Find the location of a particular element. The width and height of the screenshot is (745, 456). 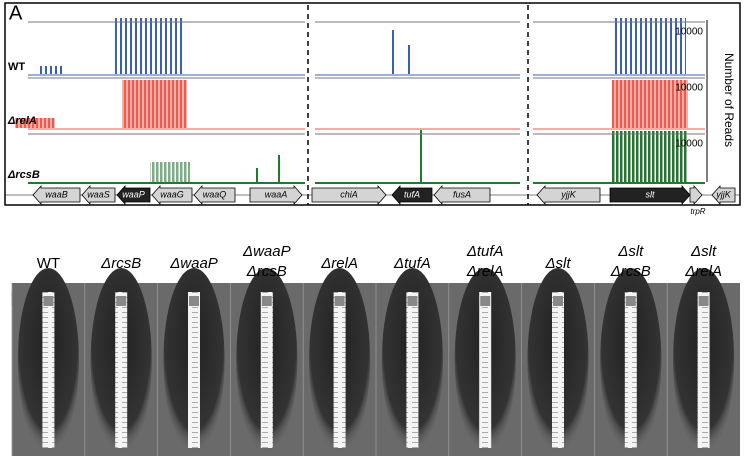

panel-label: A is located at coordinates (16, 13).